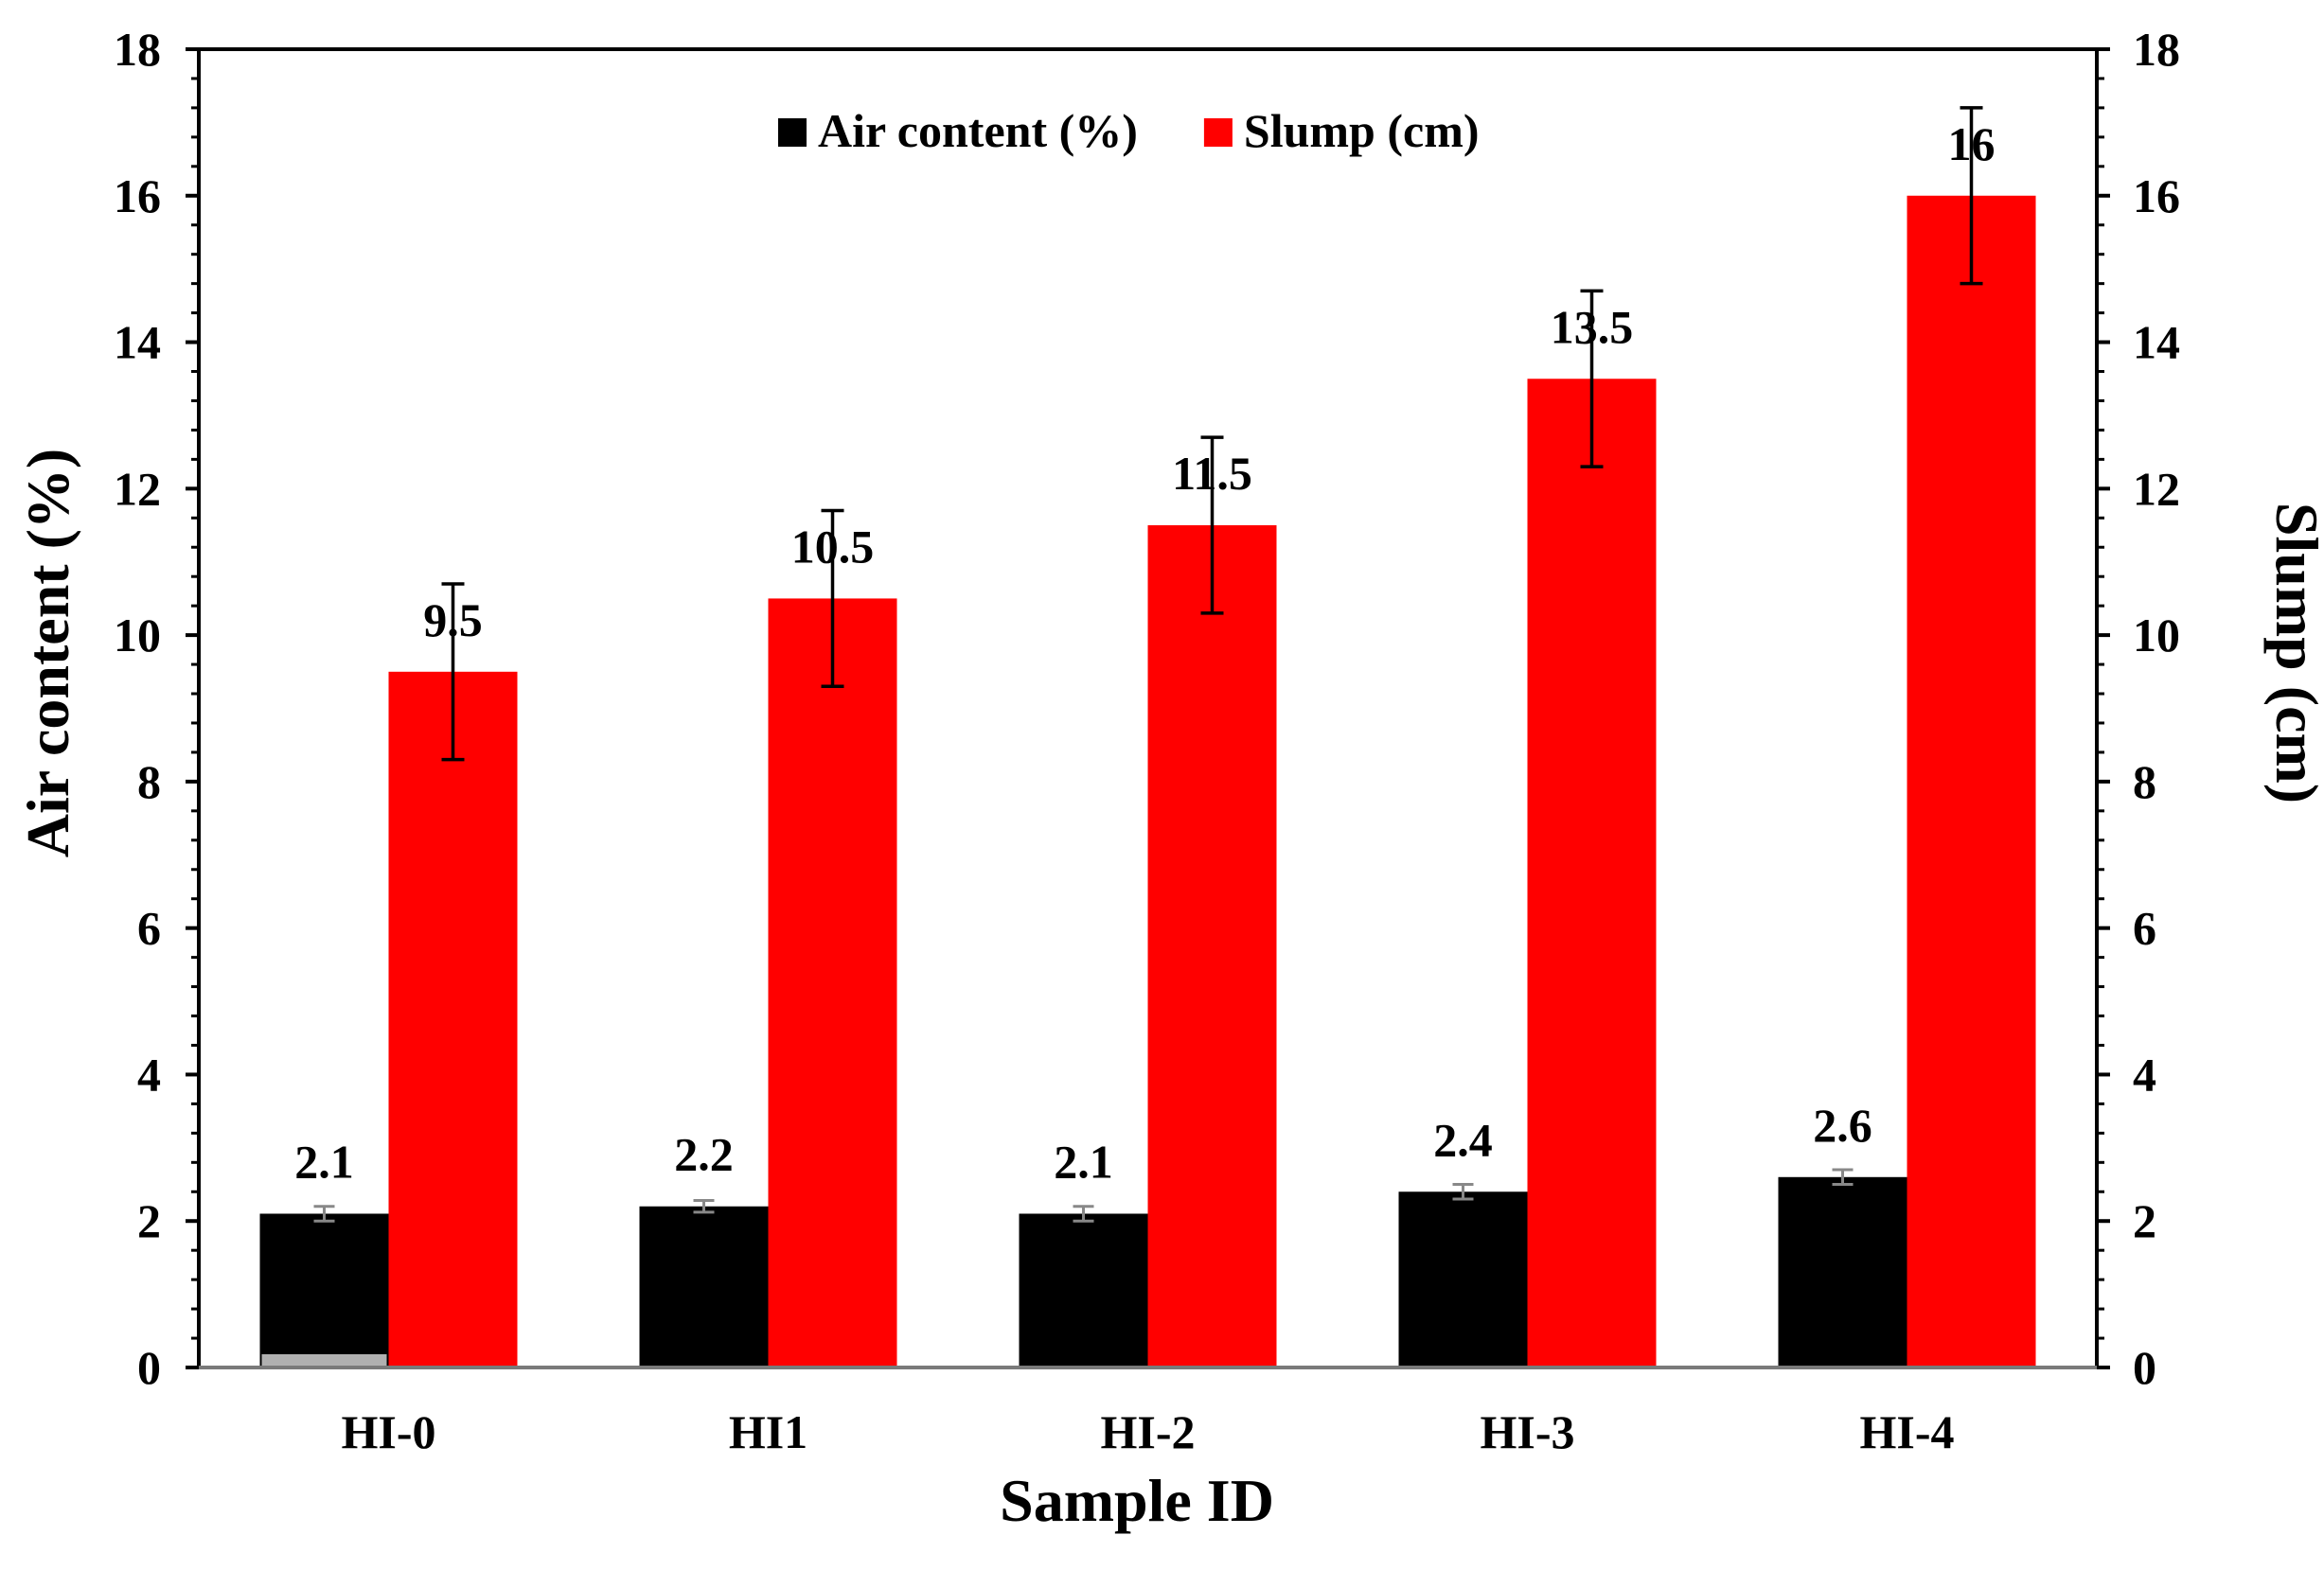 This screenshot has width=2324, height=1588. Describe the element at coordinates (2156, 636) in the screenshot. I see `y2-tick-label-10: 10` at that location.